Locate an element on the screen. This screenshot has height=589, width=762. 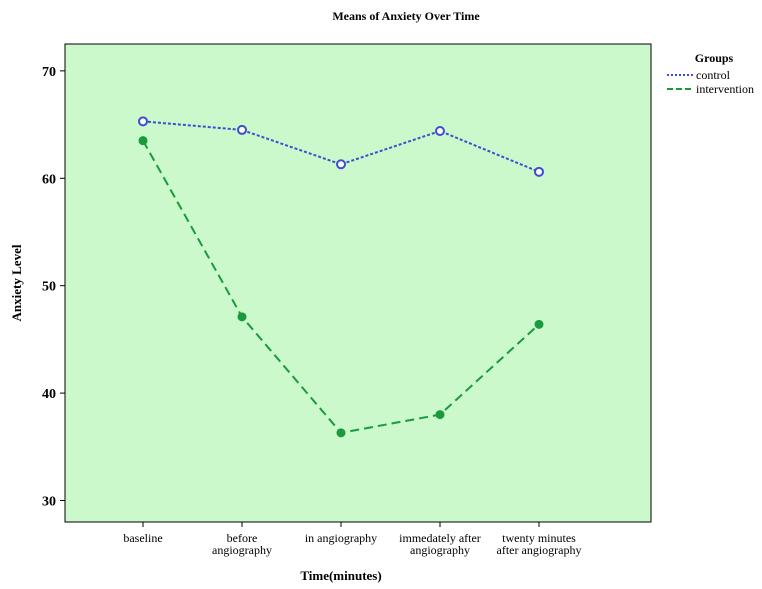
x-tick-label: before is located at coordinates (242, 538).